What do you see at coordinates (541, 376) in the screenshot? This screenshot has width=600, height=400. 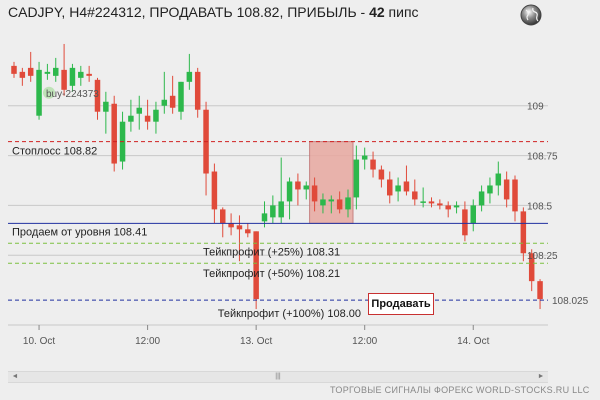 I see `scroll-right-arrow-icon: ►` at bounding box center [541, 376].